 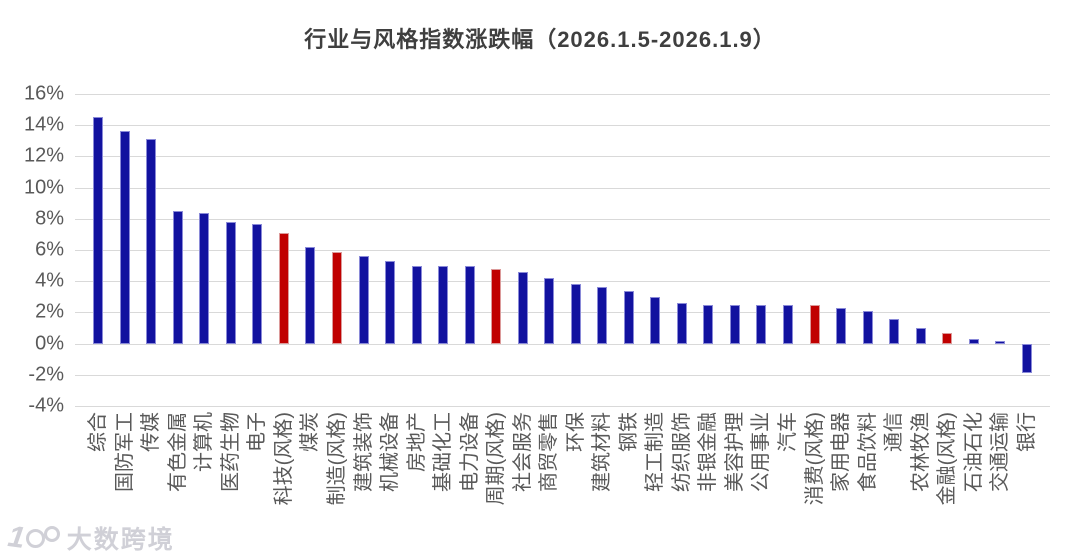 What do you see at coordinates (787, 432) in the screenshot?
I see `x-category-label: 汽车` at bounding box center [787, 432].